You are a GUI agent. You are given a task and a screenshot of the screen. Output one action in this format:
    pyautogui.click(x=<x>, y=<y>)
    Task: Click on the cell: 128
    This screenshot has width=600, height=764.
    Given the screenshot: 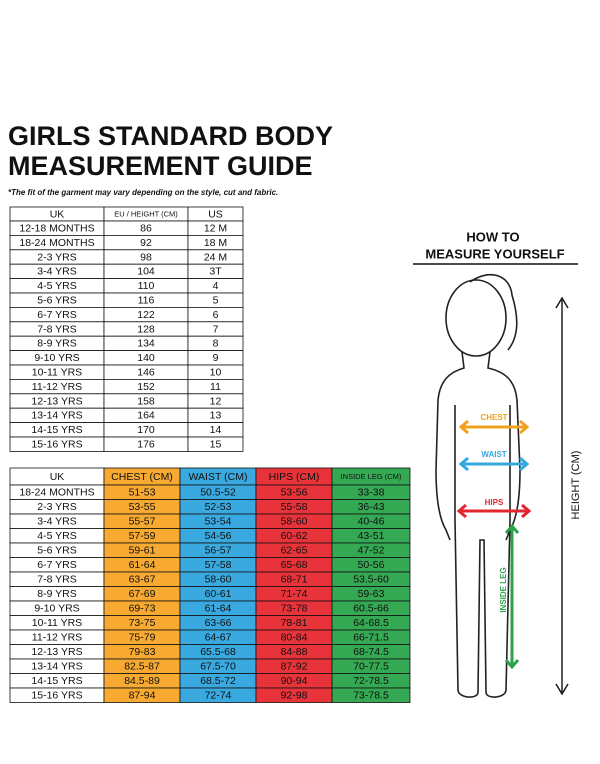 What is the action you would take?
    pyautogui.click(x=146, y=329)
    